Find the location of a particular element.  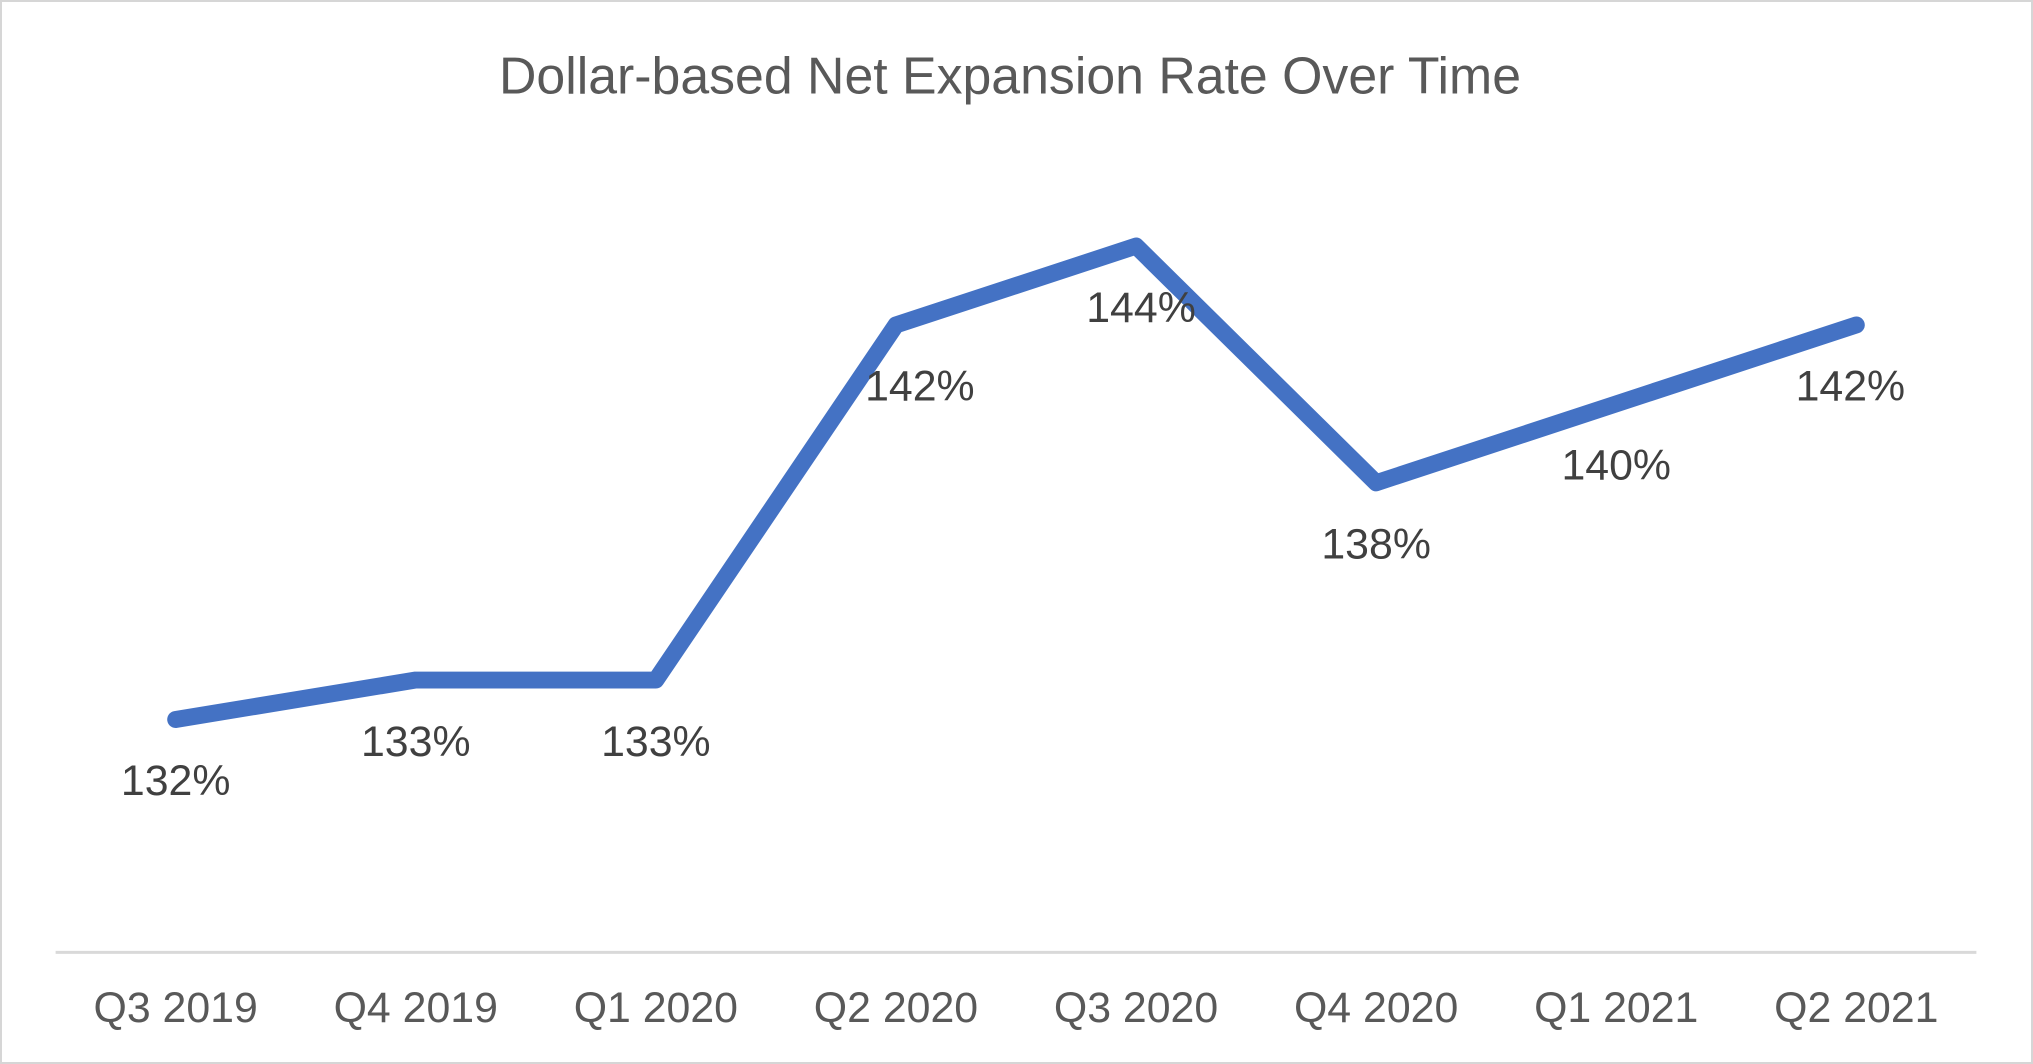

x-axis-label: Q2 2021 is located at coordinates (1856, 1008).